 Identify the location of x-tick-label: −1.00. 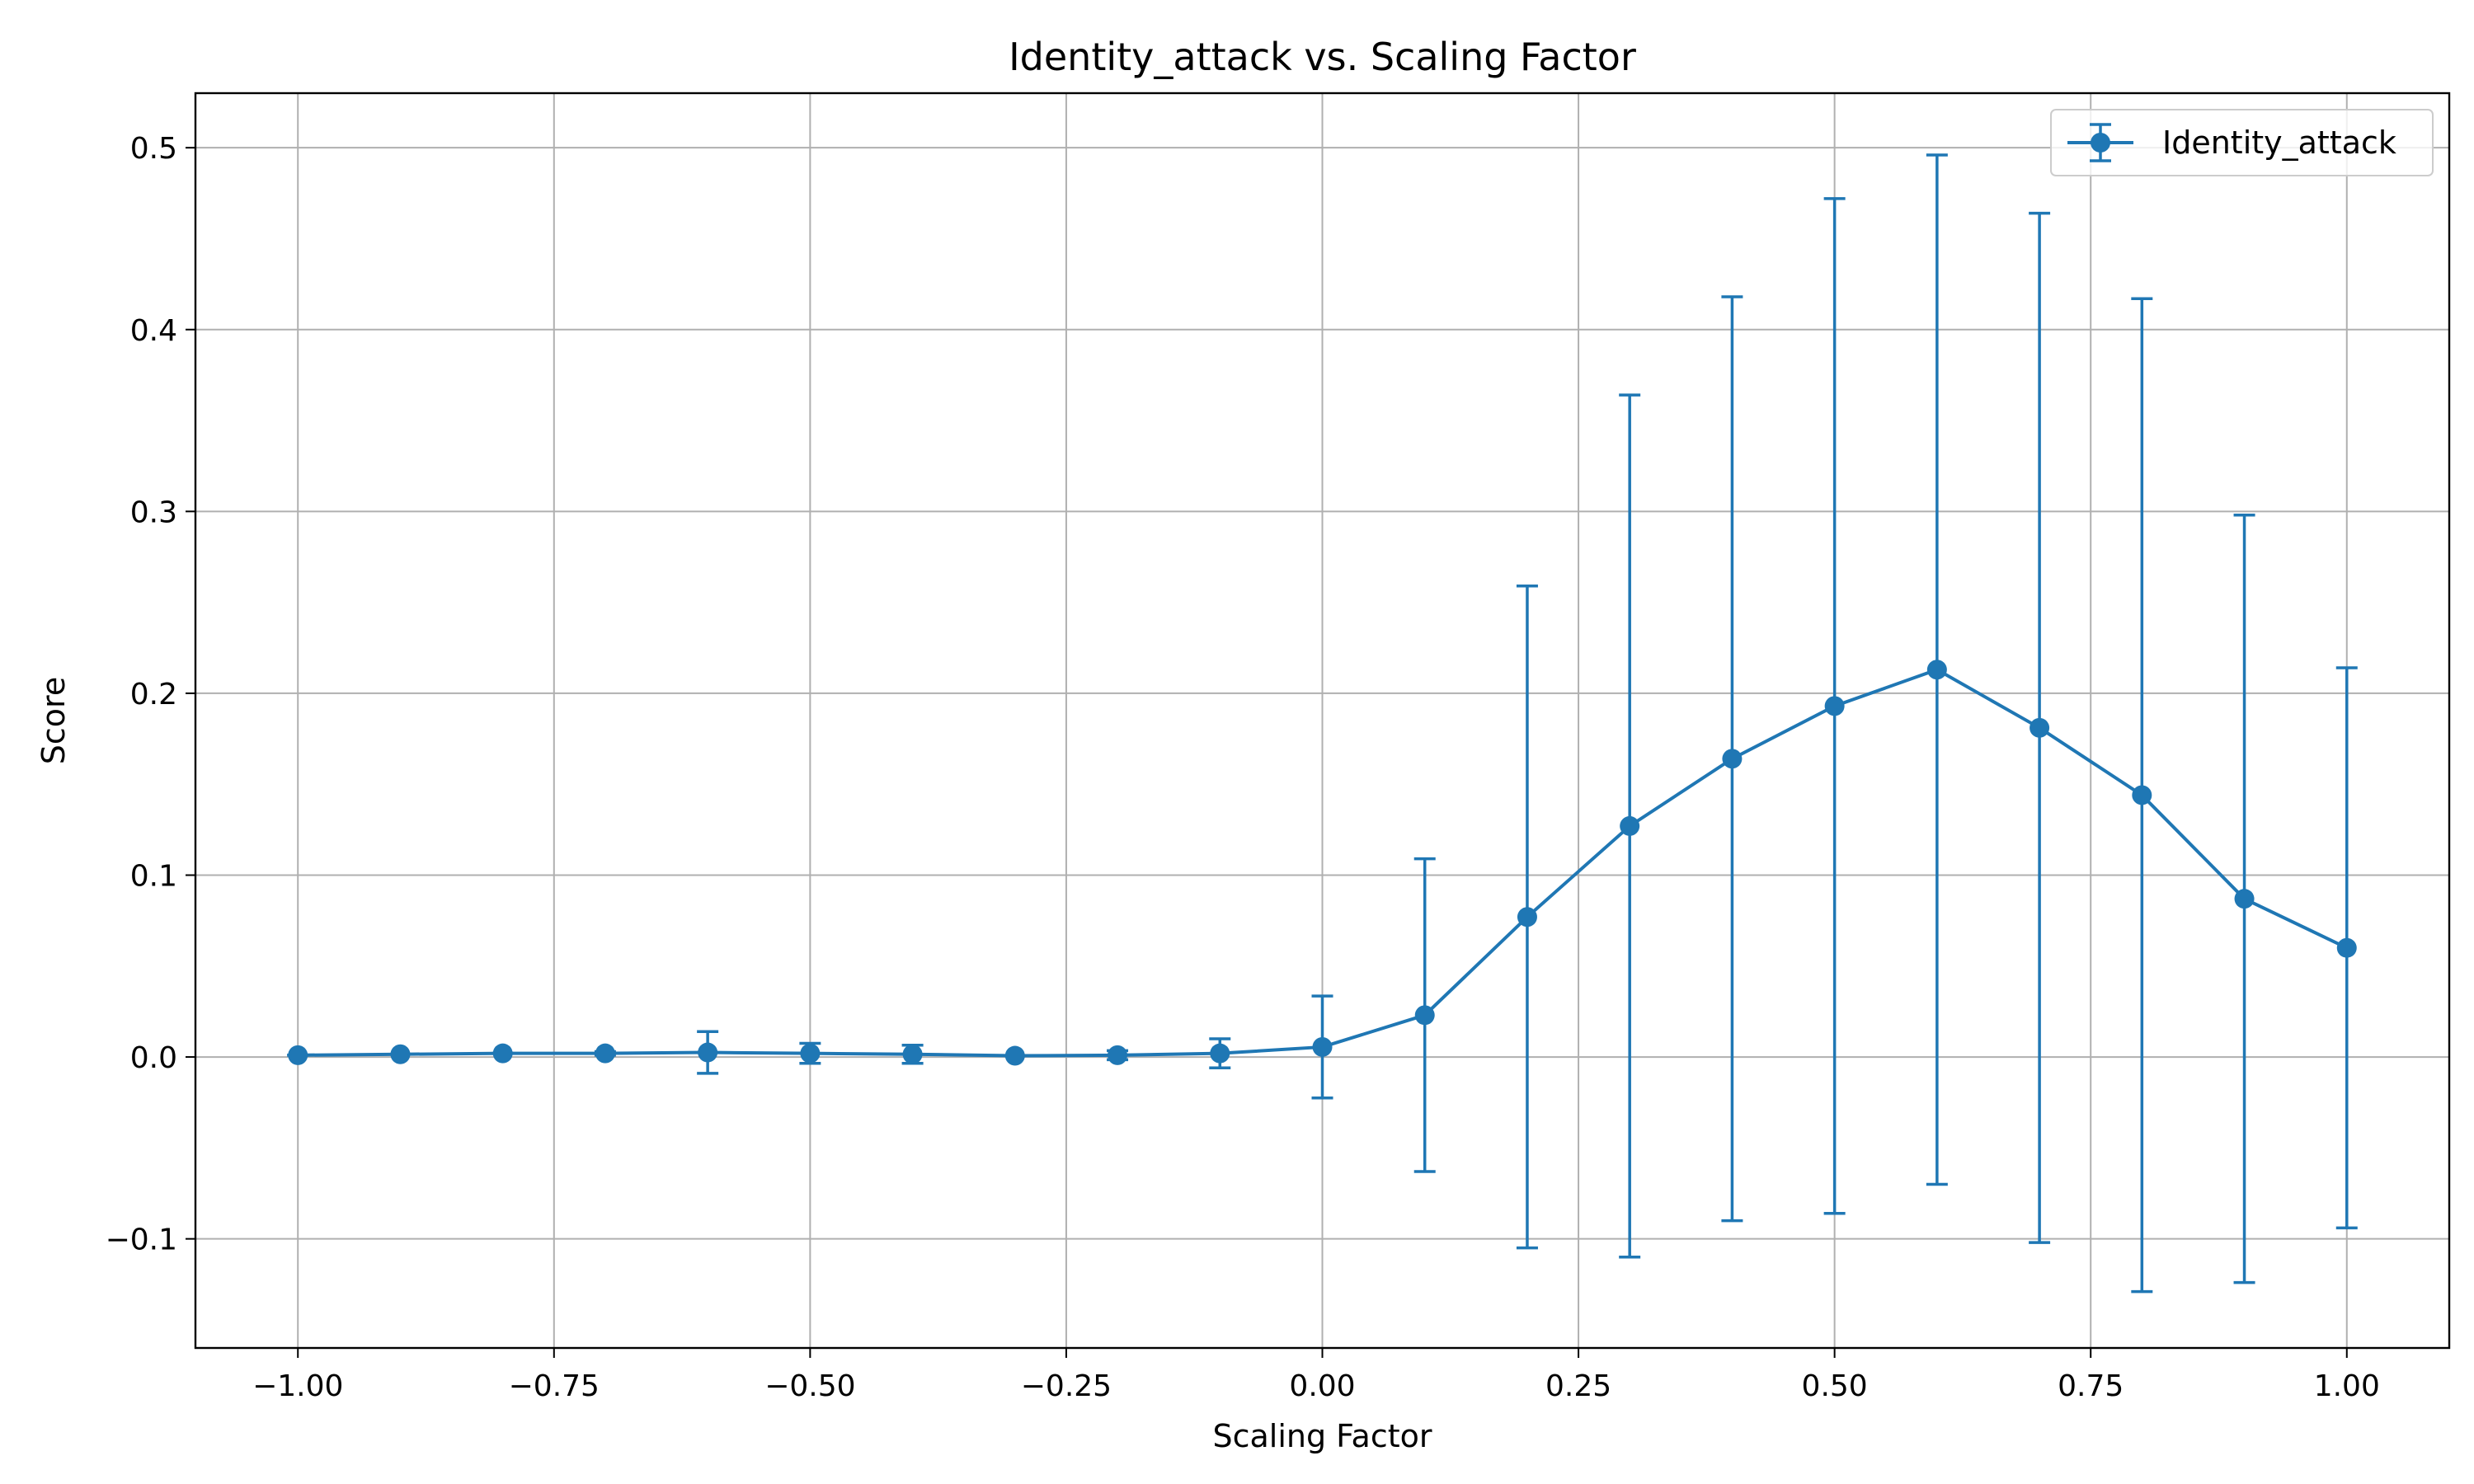
(297, 1386).